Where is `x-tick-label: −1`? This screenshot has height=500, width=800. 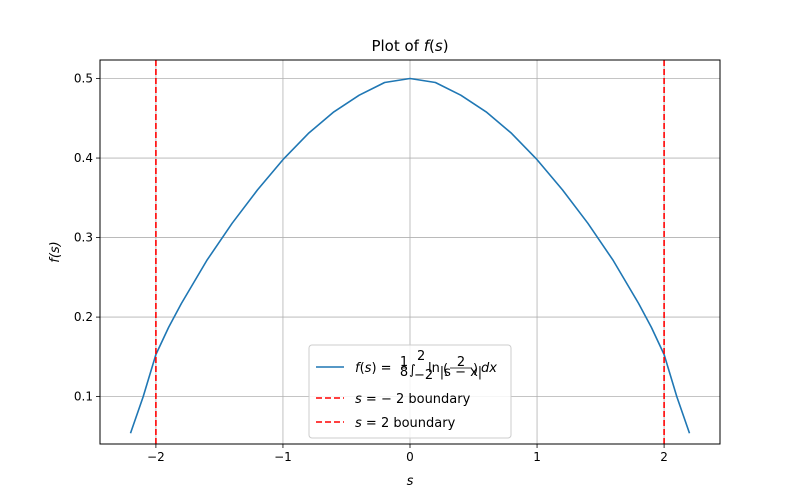 x-tick-label: −1 is located at coordinates (283, 457).